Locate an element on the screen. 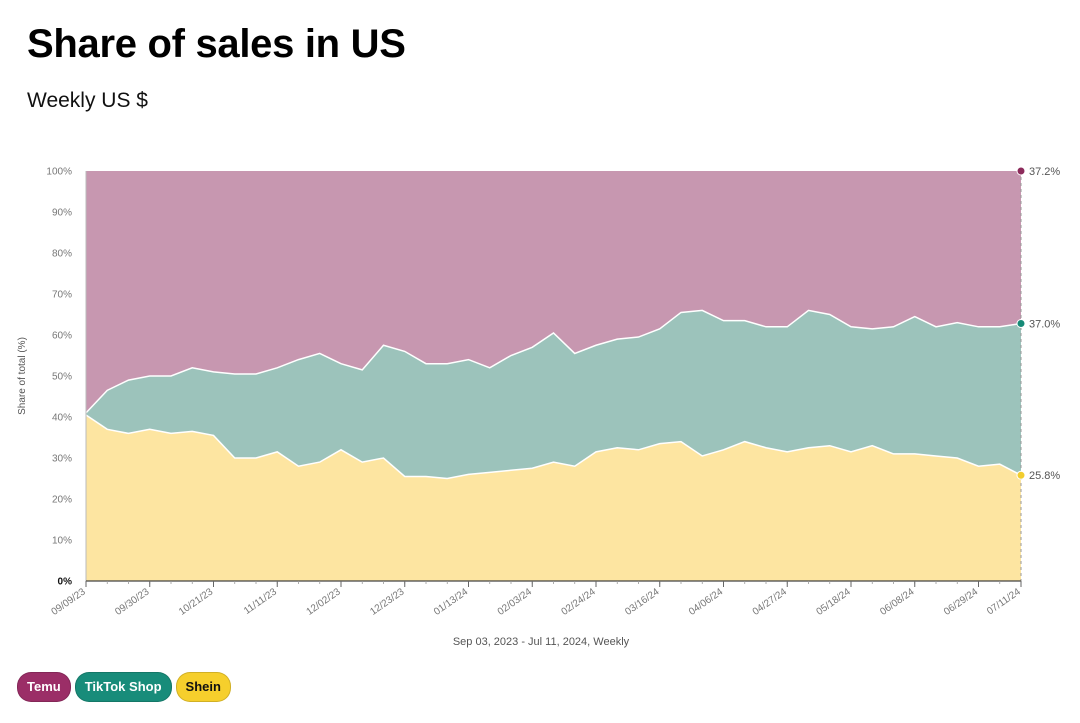 This screenshot has height=723, width=1080. legend: Temu TikTok Shop Shein is located at coordinates (124, 687).